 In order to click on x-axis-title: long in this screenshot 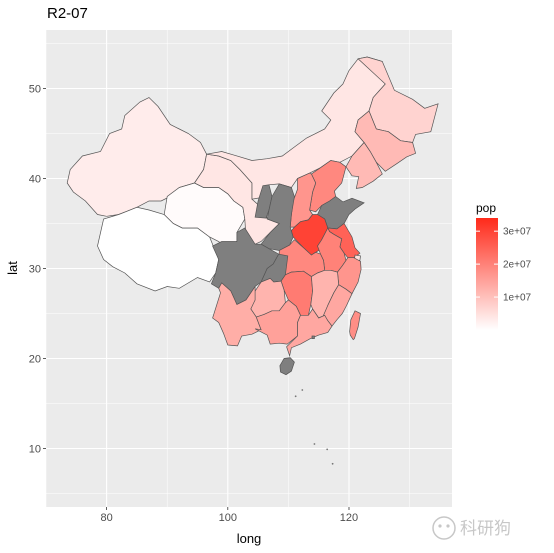, I will do `click(249, 538)`.